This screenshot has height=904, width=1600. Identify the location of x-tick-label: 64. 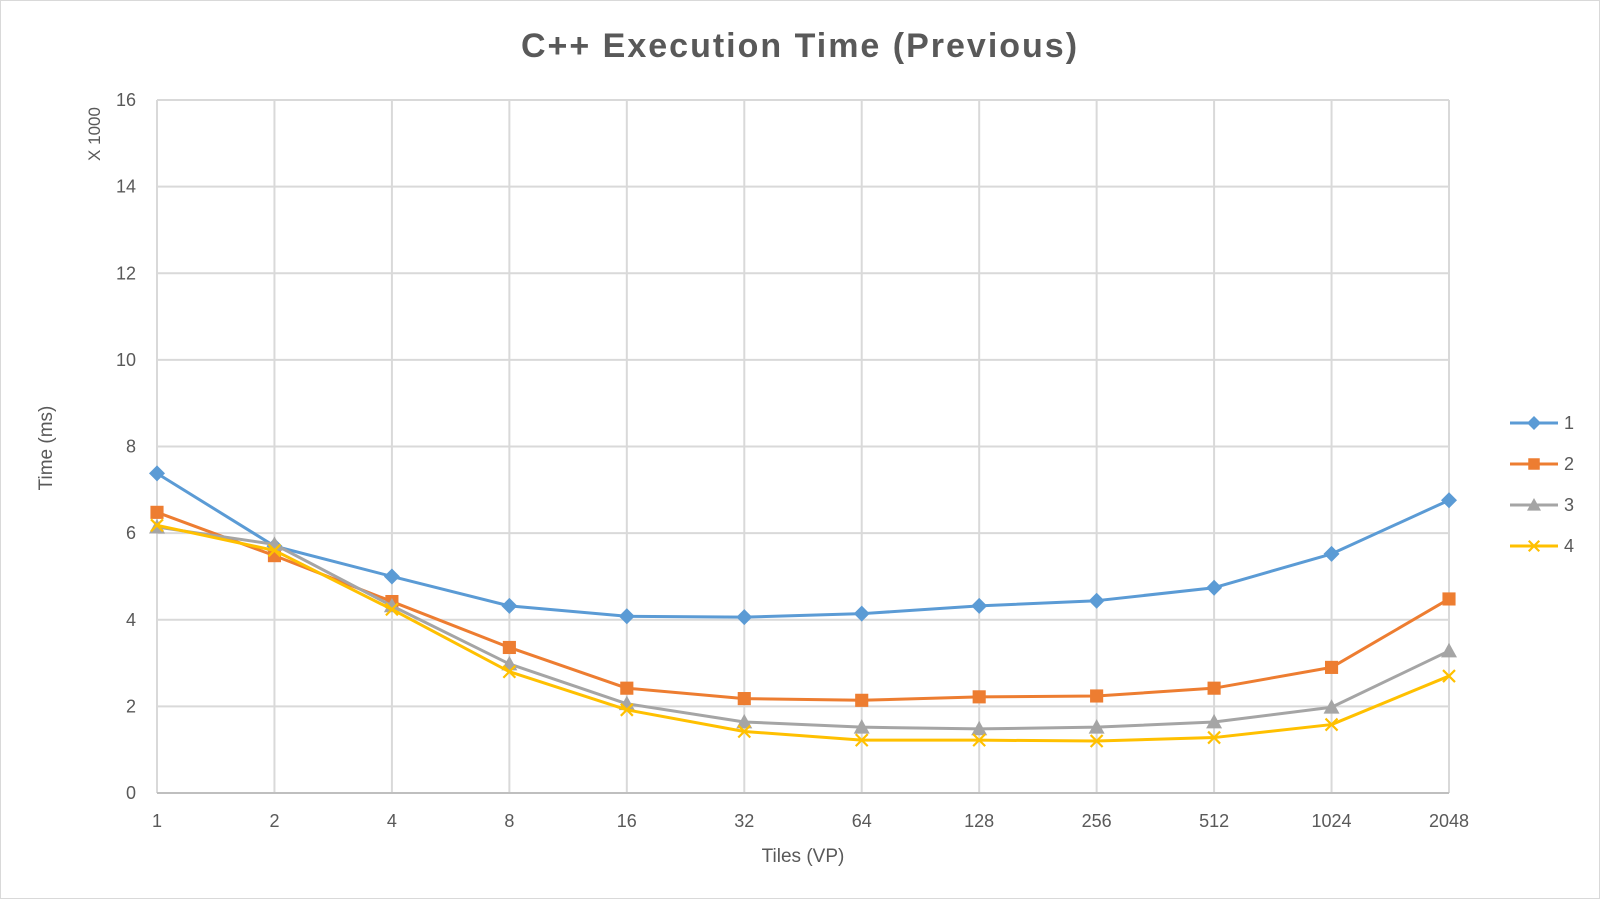
(862, 821).